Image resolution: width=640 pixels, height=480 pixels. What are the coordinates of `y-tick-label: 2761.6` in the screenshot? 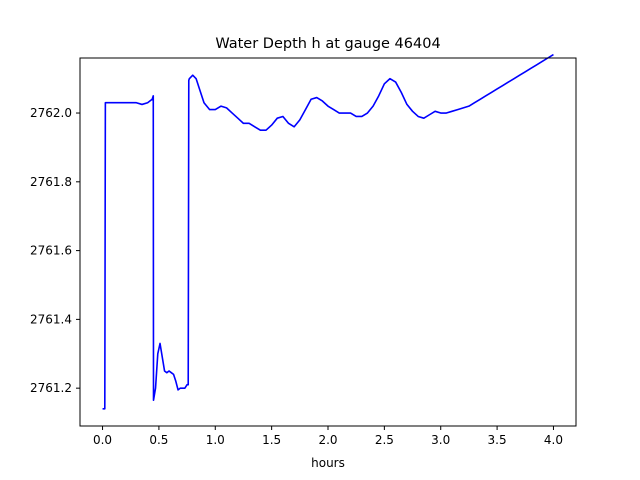 It's located at (51, 251).